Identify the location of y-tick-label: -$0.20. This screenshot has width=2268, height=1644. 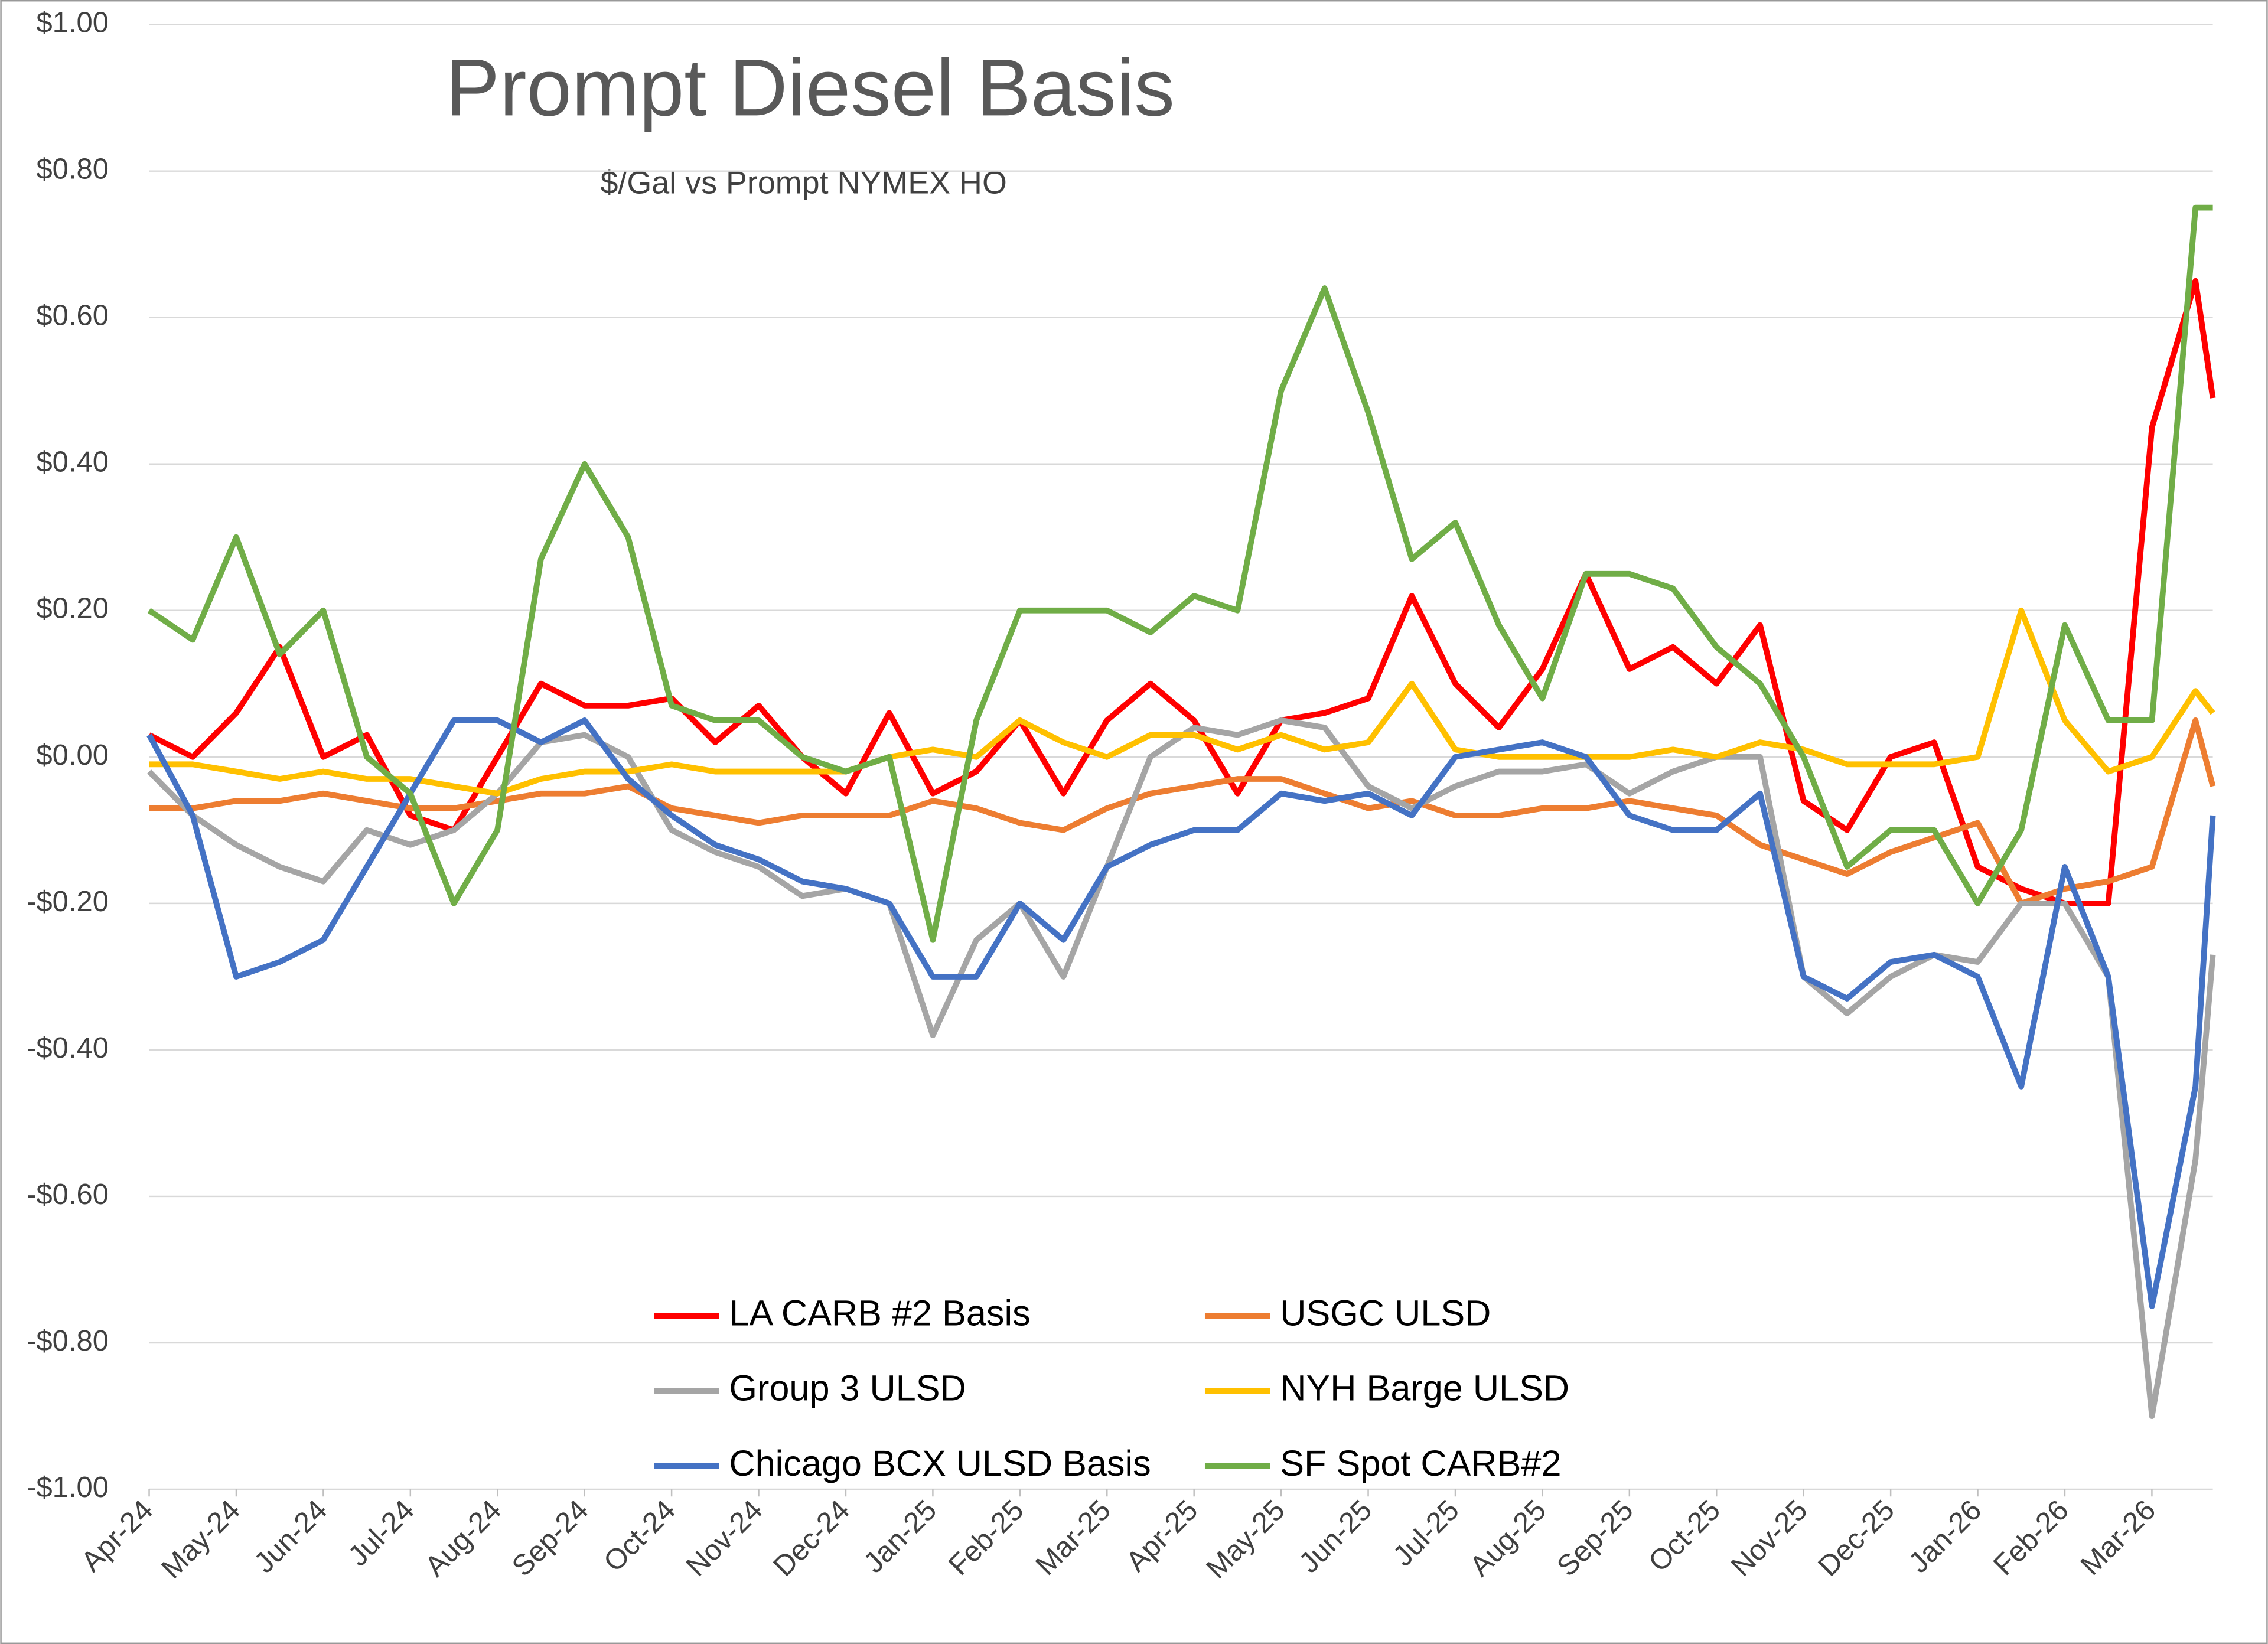
(68, 902).